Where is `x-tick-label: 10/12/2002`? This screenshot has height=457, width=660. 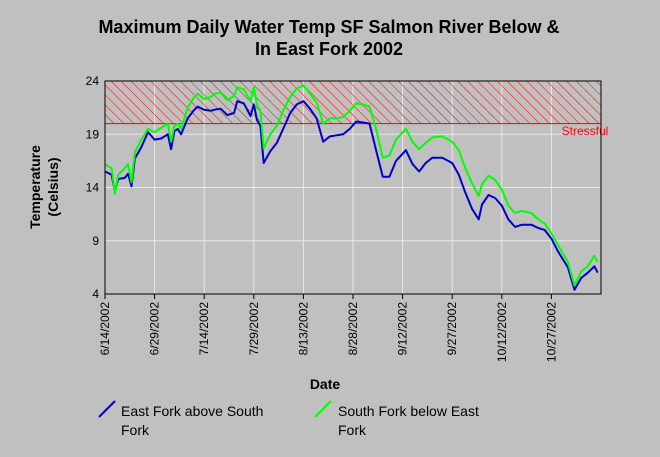 x-tick-label: 10/12/2002 is located at coordinates (502, 332).